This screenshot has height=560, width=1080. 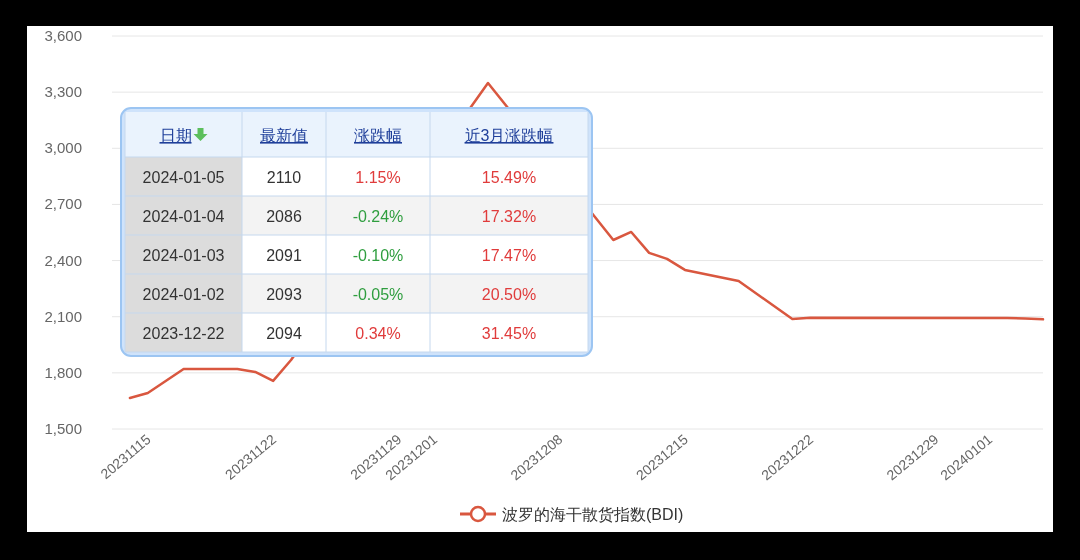 What do you see at coordinates (378, 135) in the screenshot?
I see `category-label: 涨跌幅` at bounding box center [378, 135].